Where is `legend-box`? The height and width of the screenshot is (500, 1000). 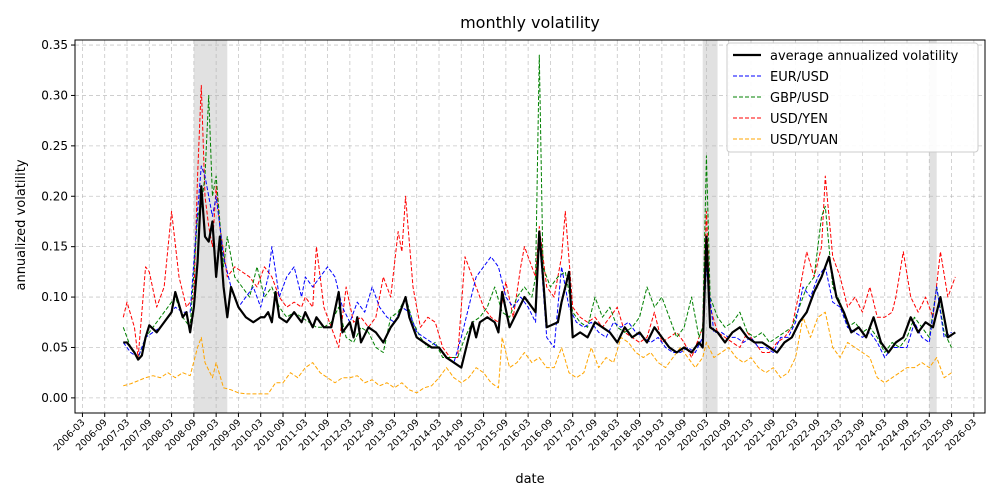 legend-box is located at coordinates (852, 97).